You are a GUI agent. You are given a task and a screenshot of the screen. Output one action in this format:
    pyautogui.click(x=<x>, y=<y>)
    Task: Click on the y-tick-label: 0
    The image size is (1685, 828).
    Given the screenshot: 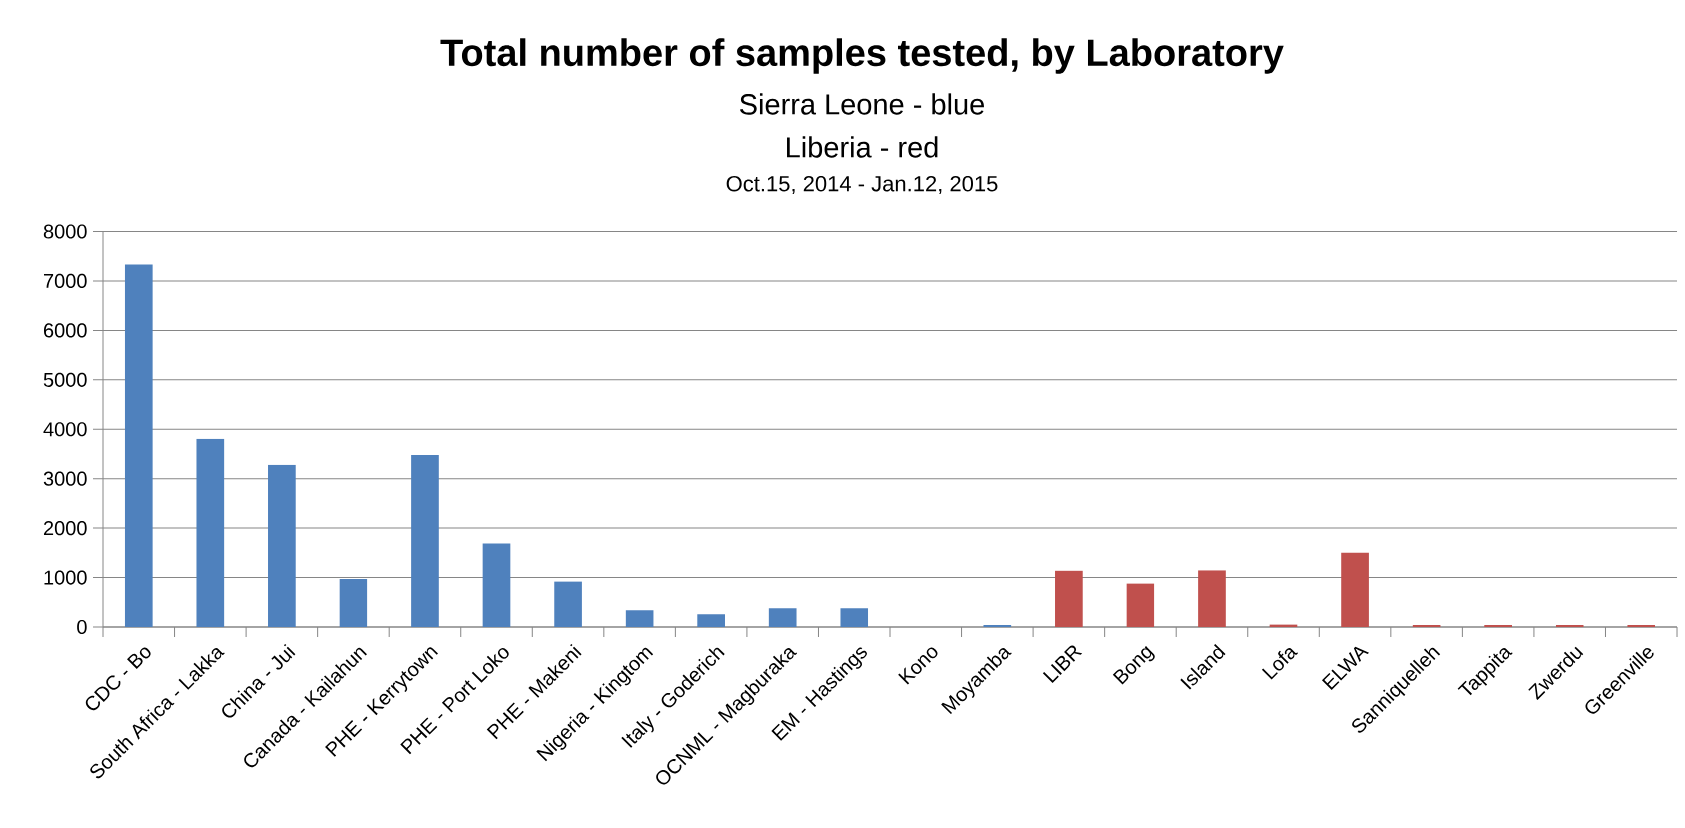 What is the action you would take?
    pyautogui.click(x=82, y=627)
    